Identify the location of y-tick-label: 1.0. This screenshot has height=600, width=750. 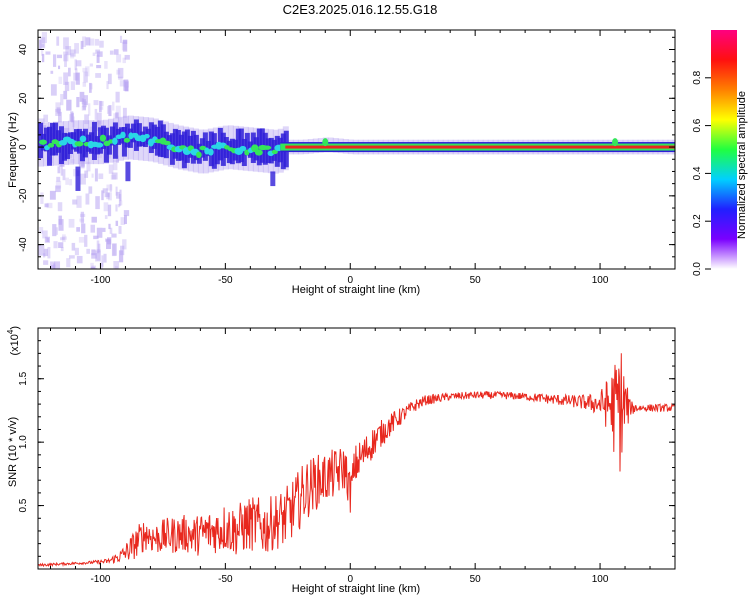
(23, 442).